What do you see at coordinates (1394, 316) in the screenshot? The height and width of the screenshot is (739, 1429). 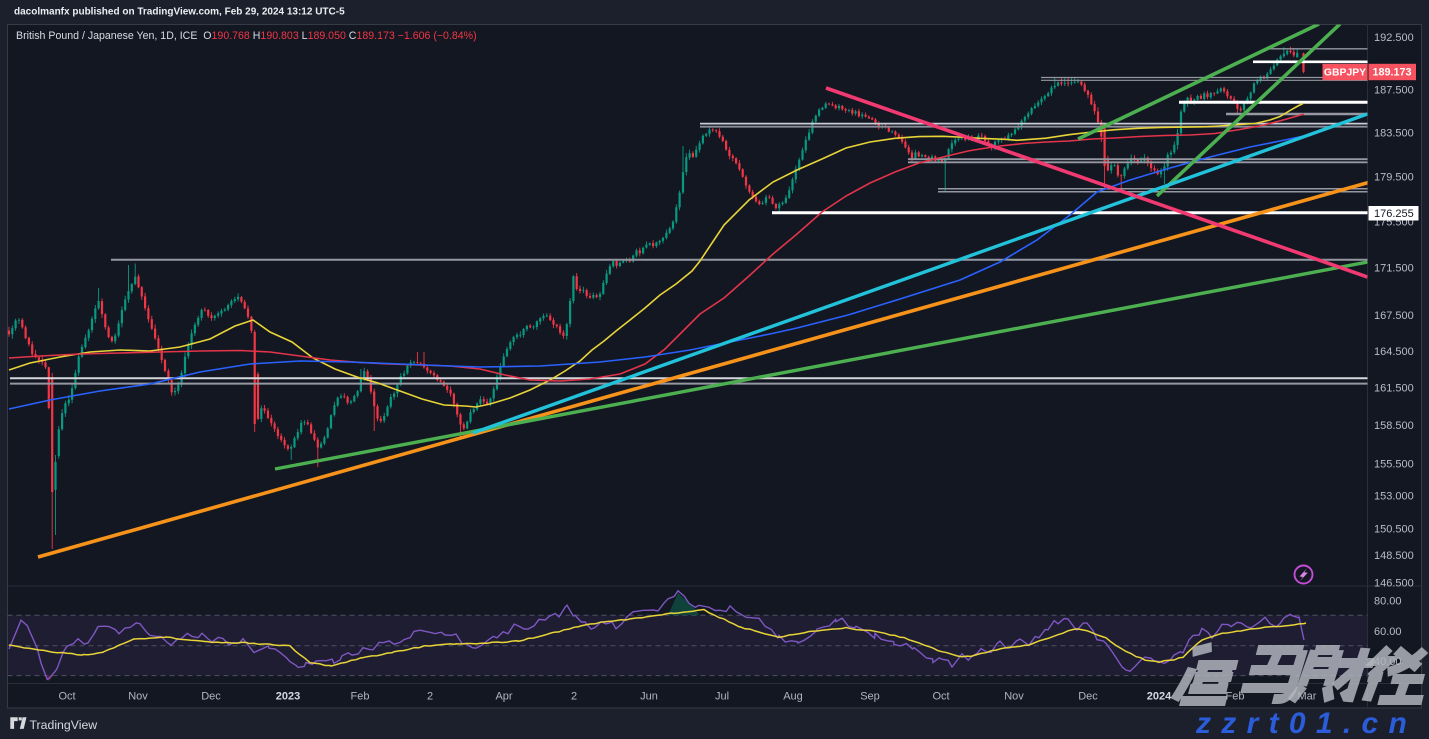 I see `svg-text: 167.500` at bounding box center [1394, 316].